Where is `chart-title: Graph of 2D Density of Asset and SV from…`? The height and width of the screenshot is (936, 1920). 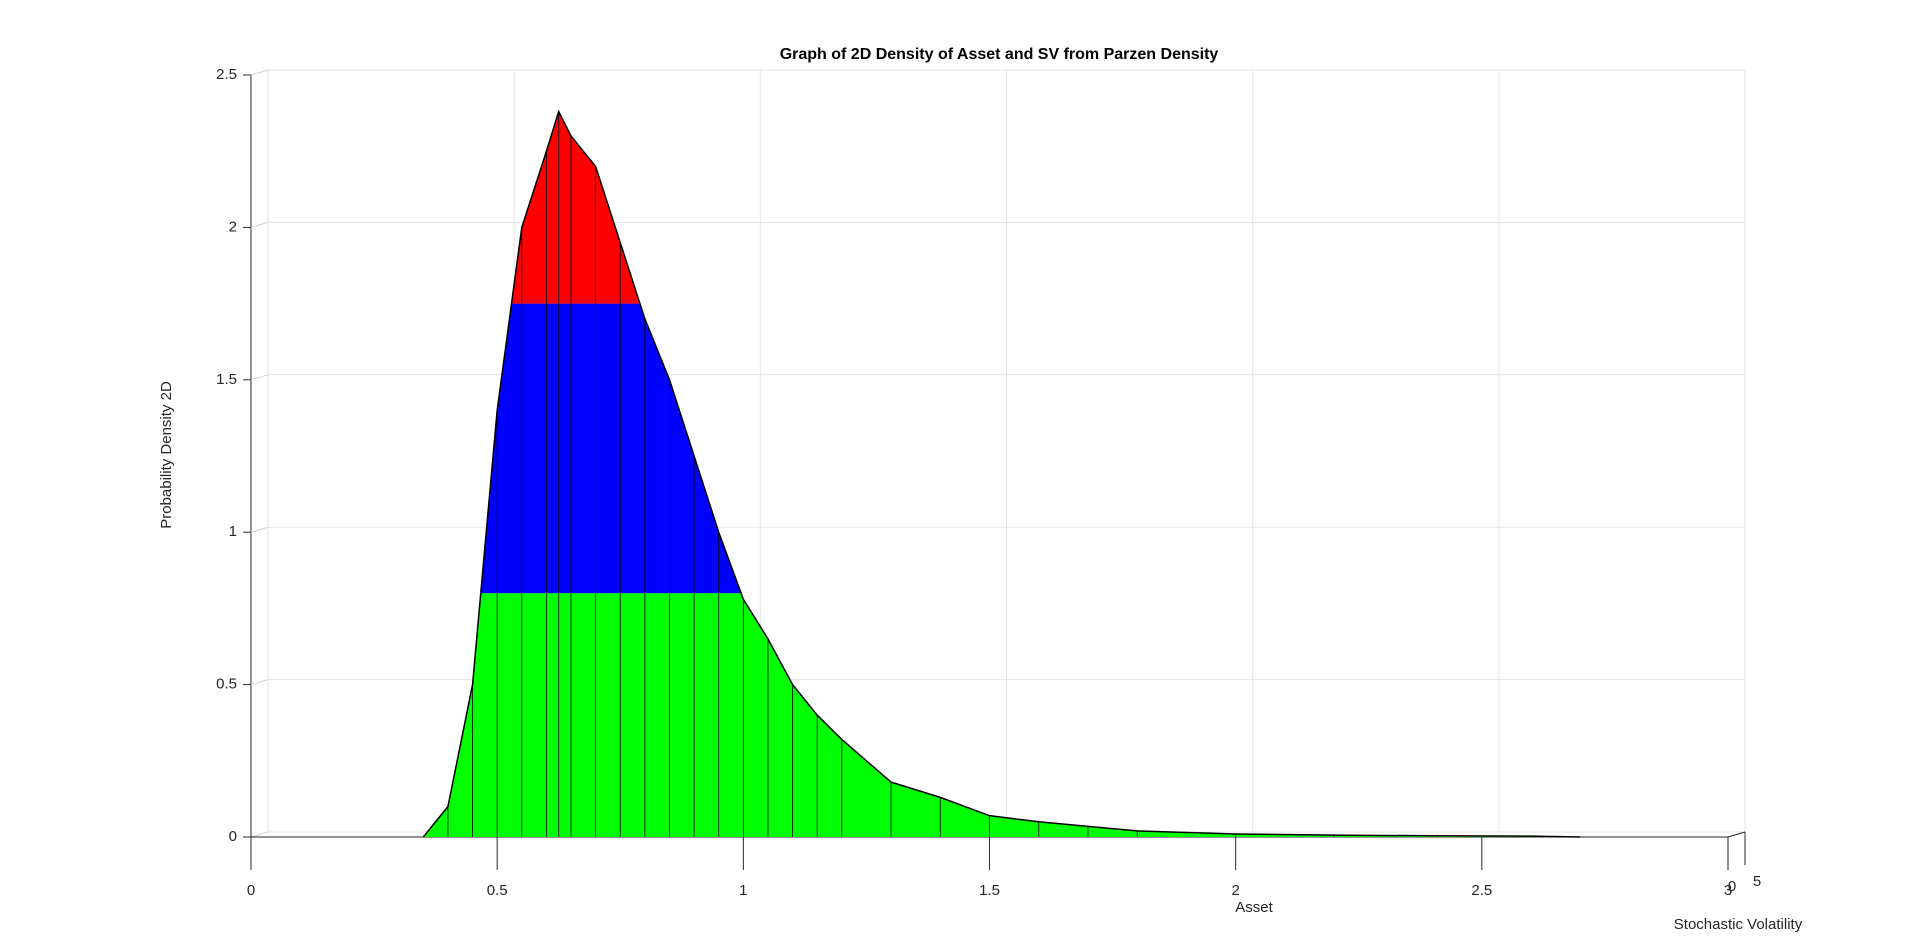 chart-title: Graph of 2D Density of Asset and SV from… is located at coordinates (999, 54).